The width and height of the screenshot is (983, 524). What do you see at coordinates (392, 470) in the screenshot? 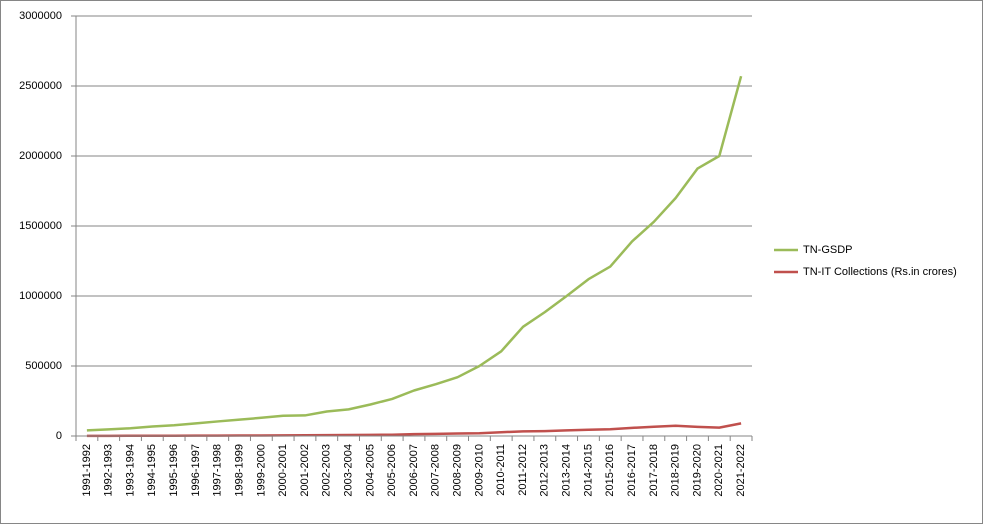
I see `x-tick-label: 2005-2006` at bounding box center [392, 470].